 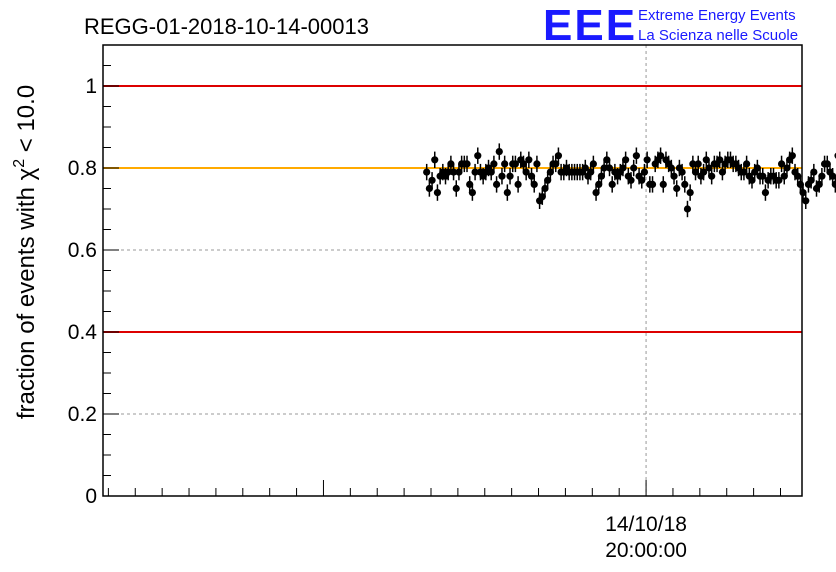 I want to click on data-points, so click(x=629, y=180).